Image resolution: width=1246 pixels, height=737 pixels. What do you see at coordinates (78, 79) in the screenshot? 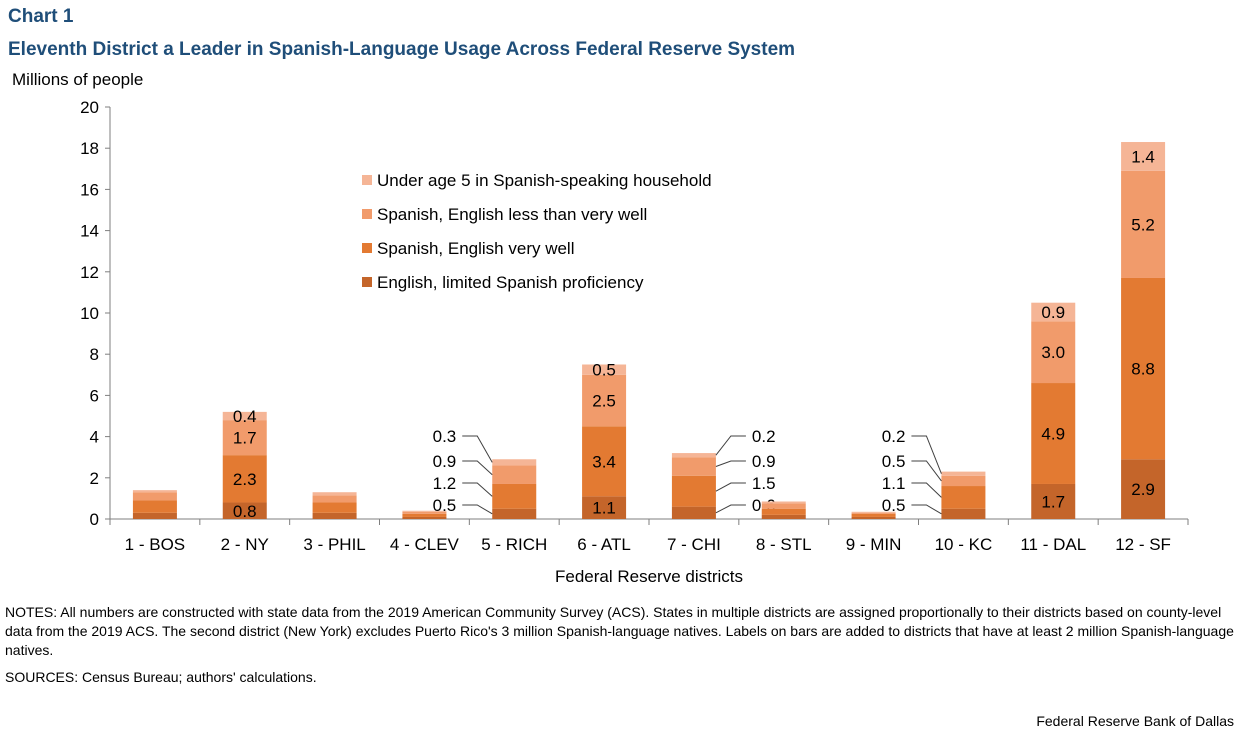
I see `y-axis-label: Millions of people` at bounding box center [78, 79].